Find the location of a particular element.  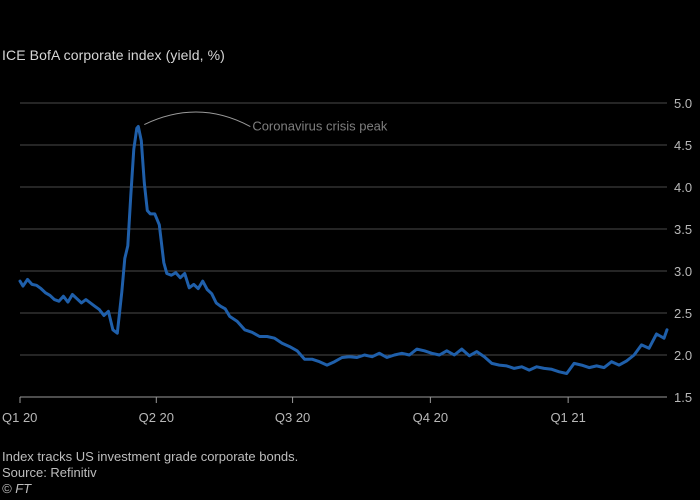

x-tick-label: Q4 20 is located at coordinates (430, 417).